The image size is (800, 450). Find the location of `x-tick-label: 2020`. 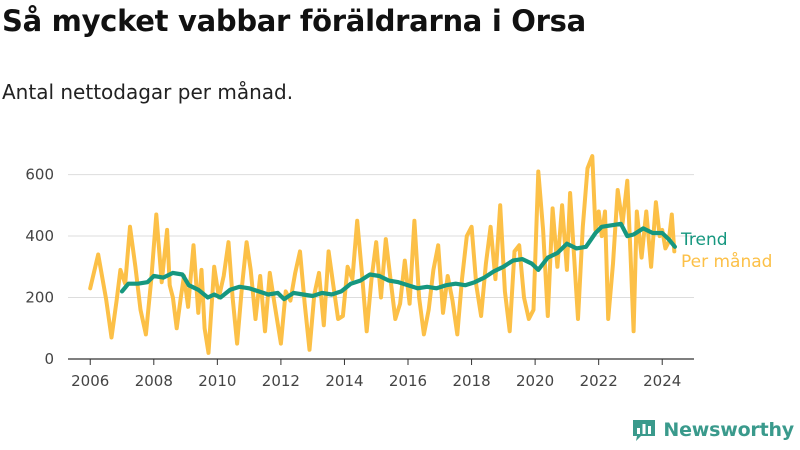

x-tick-label: 2020 is located at coordinates (535, 381).